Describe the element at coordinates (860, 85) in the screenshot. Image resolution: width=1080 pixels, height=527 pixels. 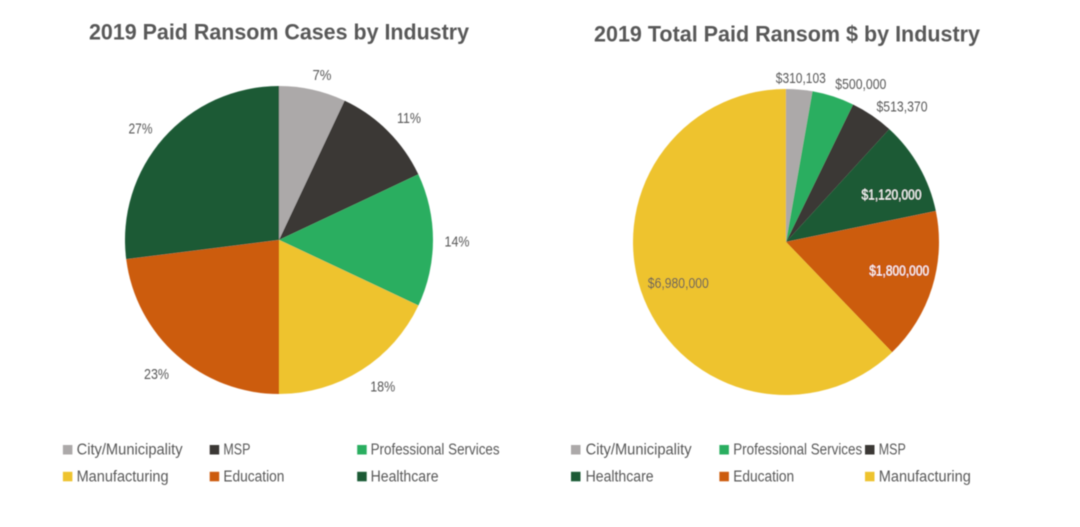
I see `svg-text: $500,000` at that location.